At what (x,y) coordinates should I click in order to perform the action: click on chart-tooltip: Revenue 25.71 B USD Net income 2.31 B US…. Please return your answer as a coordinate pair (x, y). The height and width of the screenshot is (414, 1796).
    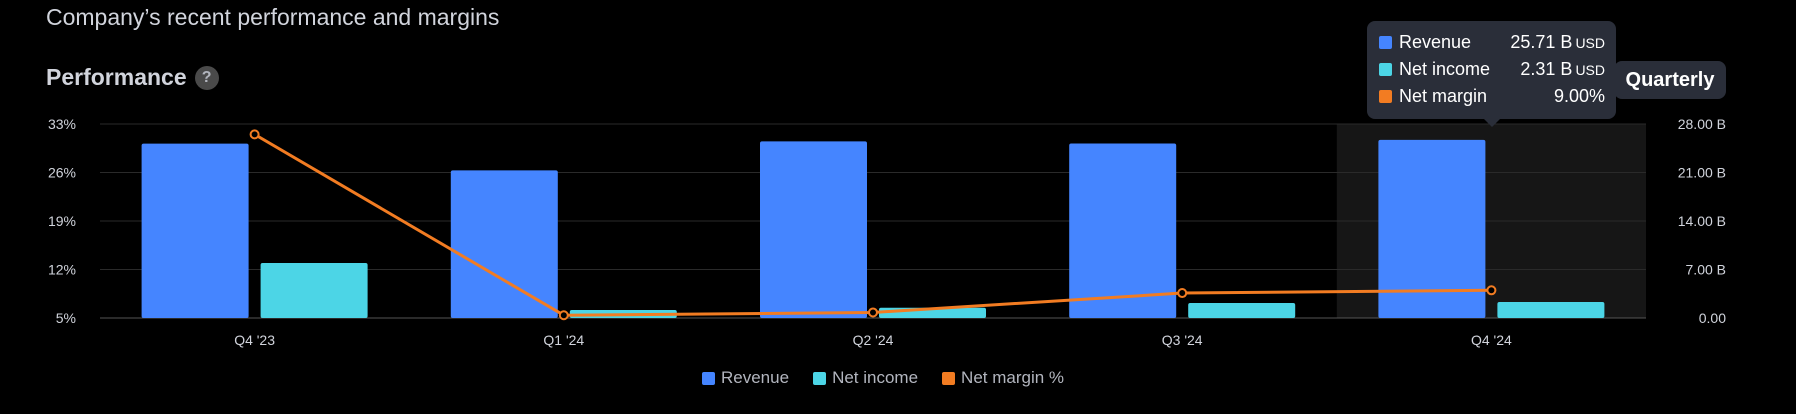
    Looking at the image, I should click on (1491, 70).